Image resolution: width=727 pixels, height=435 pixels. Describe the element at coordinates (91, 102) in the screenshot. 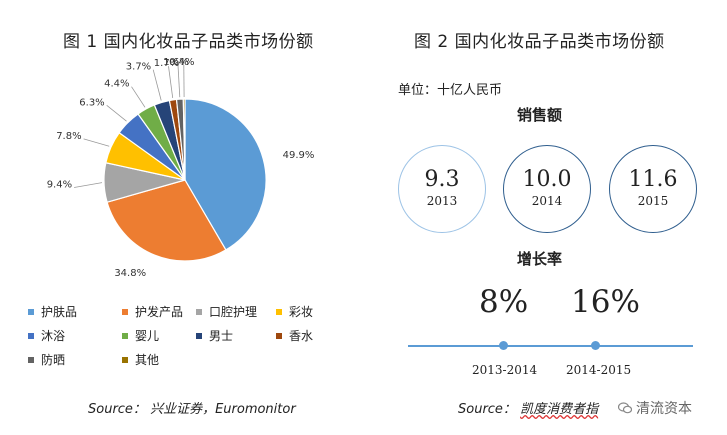

I see `pie-data-label: 6.3%` at that location.